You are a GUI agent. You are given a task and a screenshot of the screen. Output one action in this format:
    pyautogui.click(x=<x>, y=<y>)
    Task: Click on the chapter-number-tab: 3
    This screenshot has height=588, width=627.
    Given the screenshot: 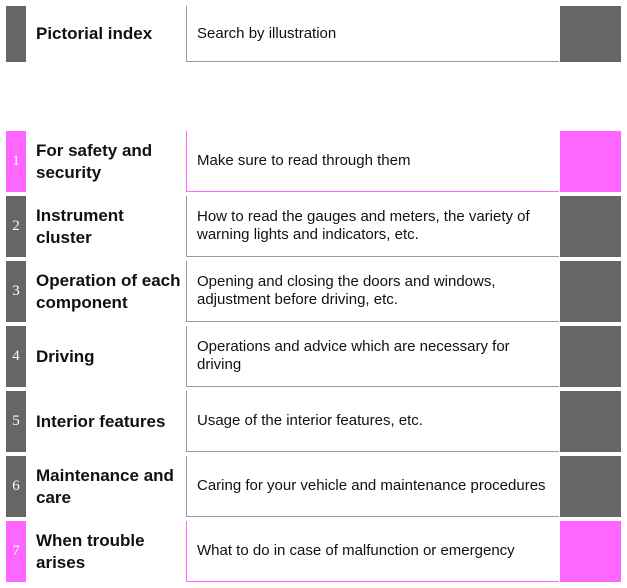 What is the action you would take?
    pyautogui.click(x=16, y=291)
    